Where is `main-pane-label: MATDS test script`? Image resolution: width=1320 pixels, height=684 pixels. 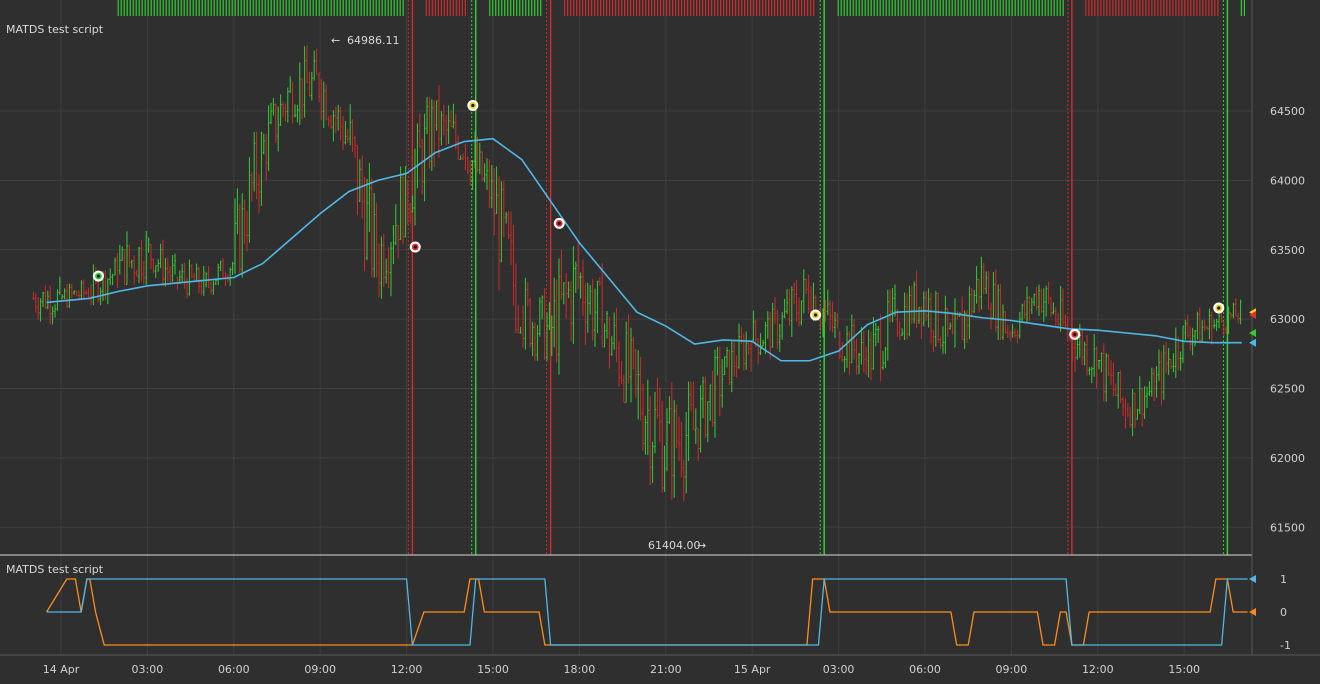 main-pane-label: MATDS test script is located at coordinates (55, 29).